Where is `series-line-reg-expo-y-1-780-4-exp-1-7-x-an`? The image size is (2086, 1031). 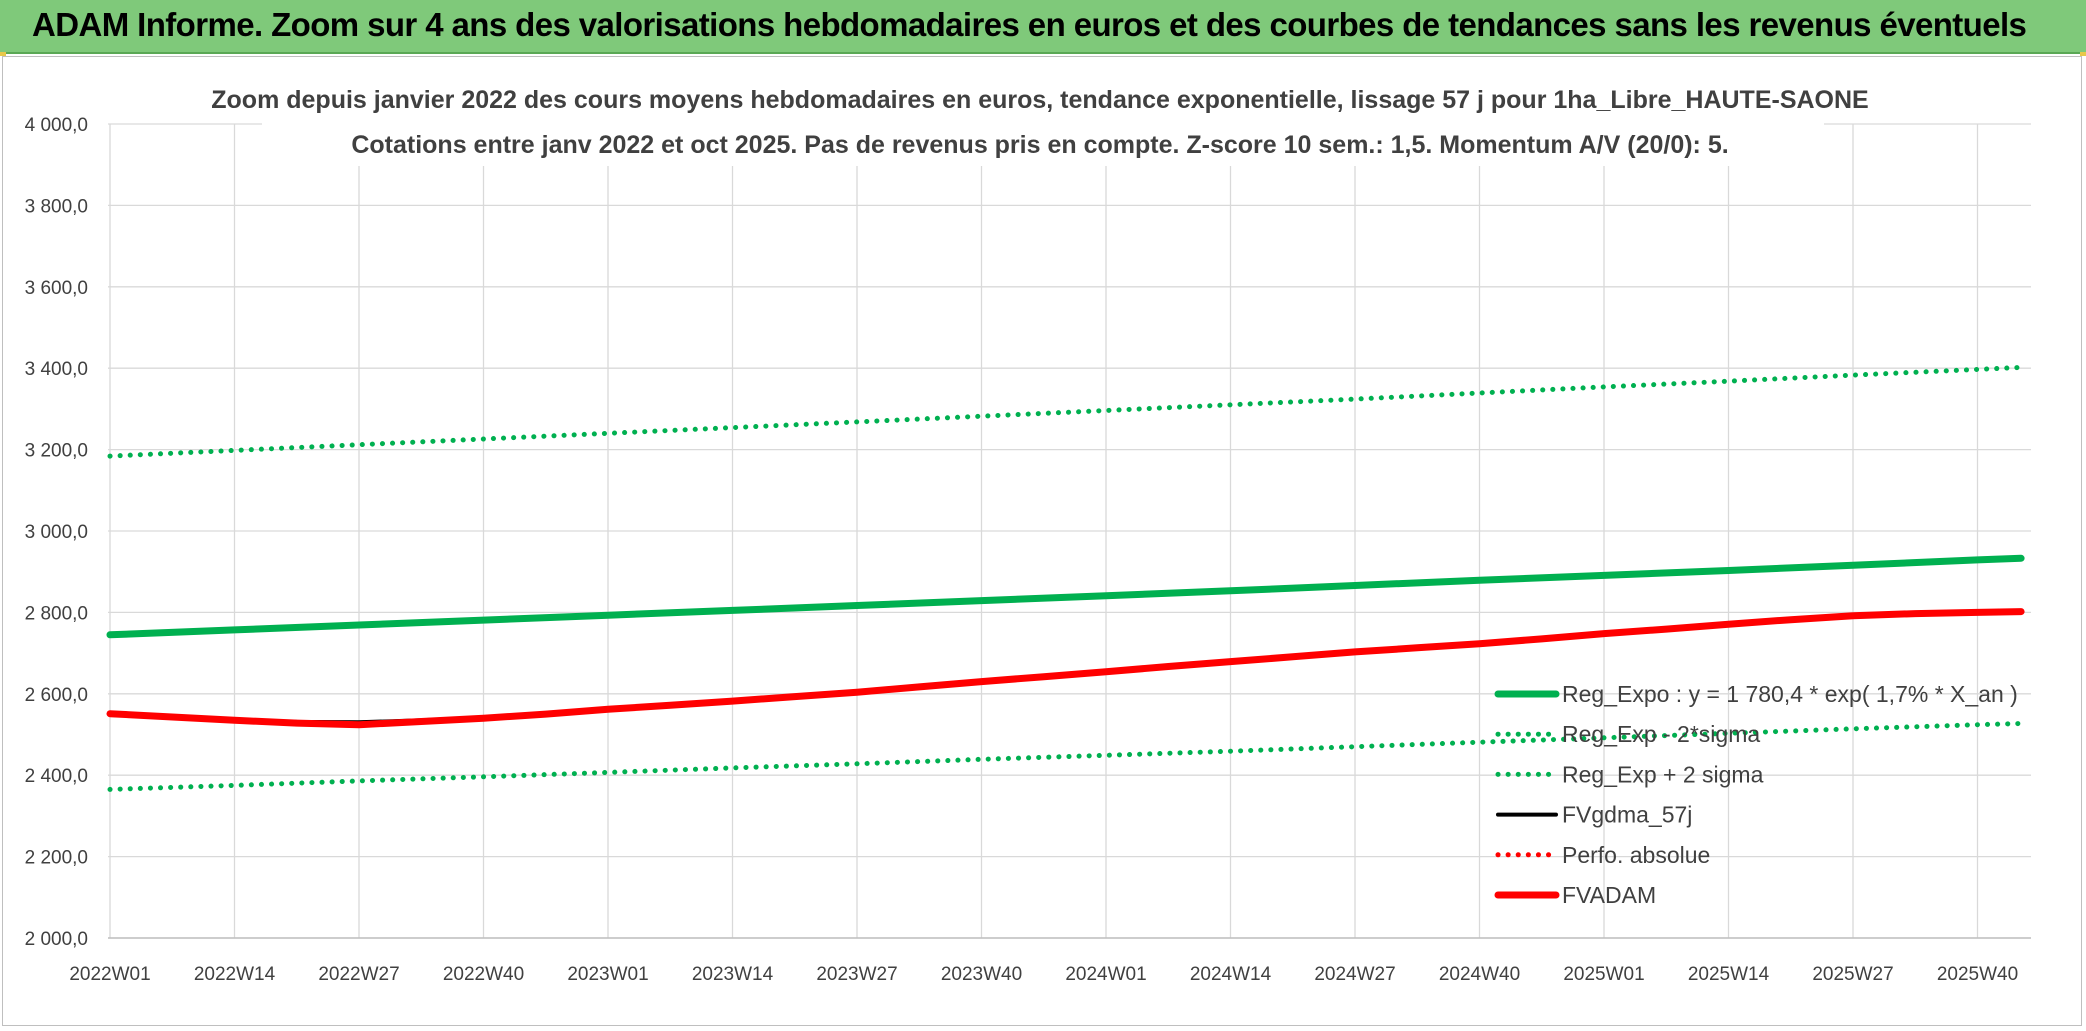
series-line-reg-expo-y-1-780-4-exp-1-7-x-an is located at coordinates (1065, 596).